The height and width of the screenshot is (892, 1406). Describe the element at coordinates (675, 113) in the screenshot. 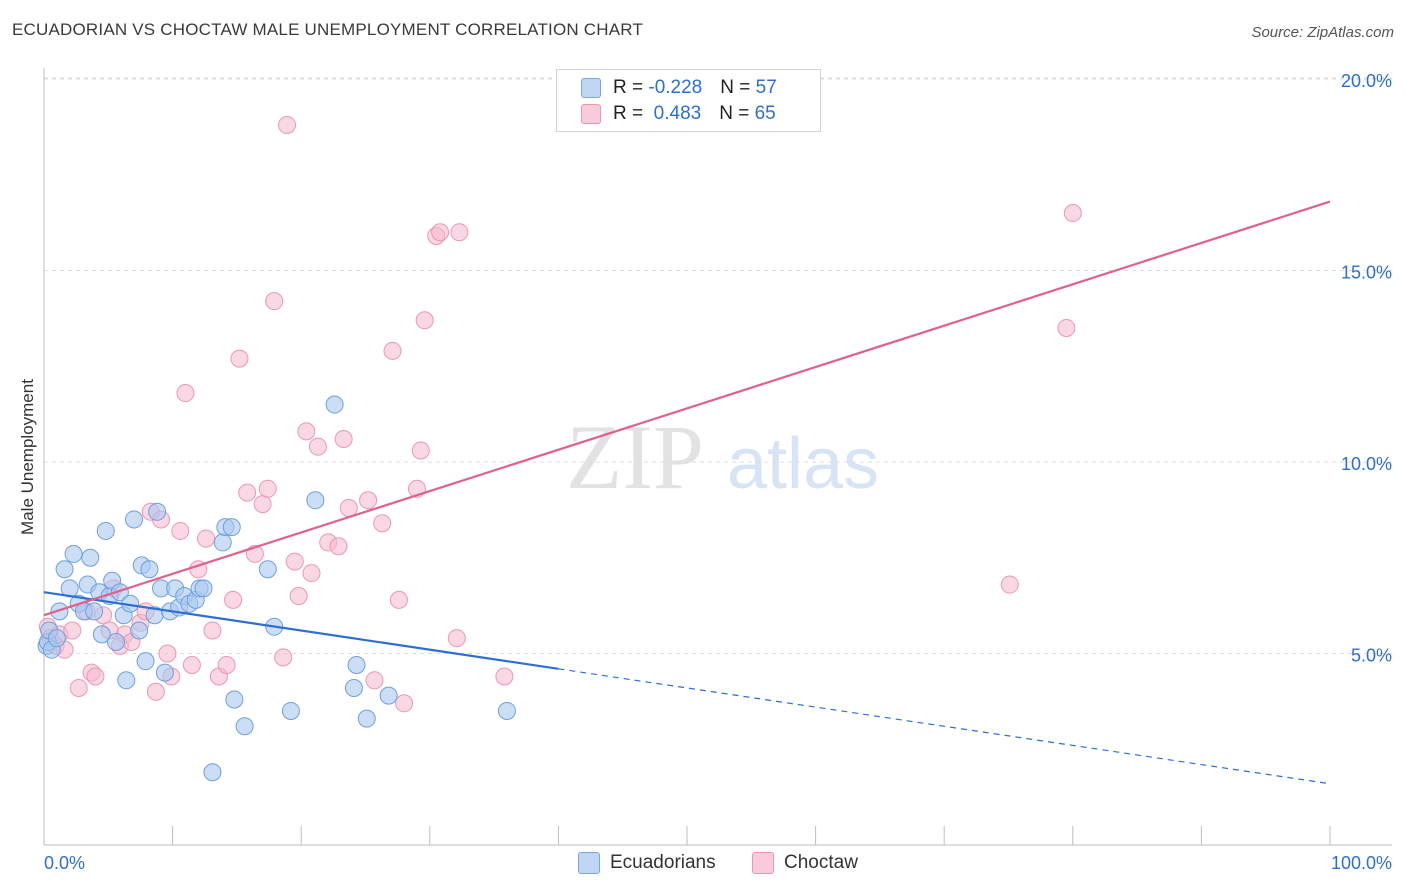

I see `r-value: 0.483` at that location.